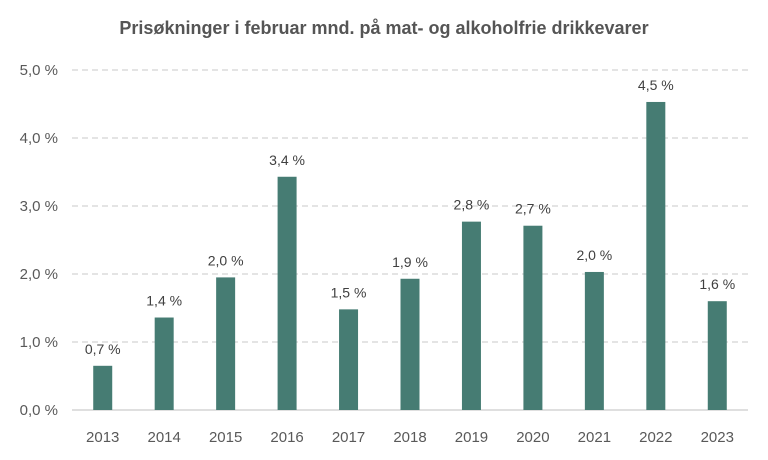  I want to click on x-tick-label: 2020, so click(532, 437).